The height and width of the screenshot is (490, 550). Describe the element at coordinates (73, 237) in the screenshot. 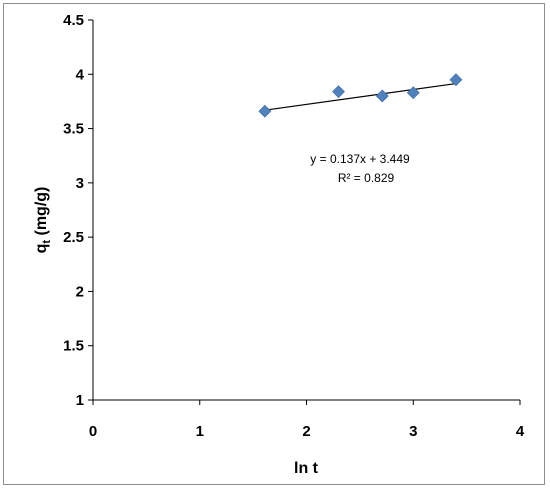

I see `y-tick-label: 2.5` at that location.